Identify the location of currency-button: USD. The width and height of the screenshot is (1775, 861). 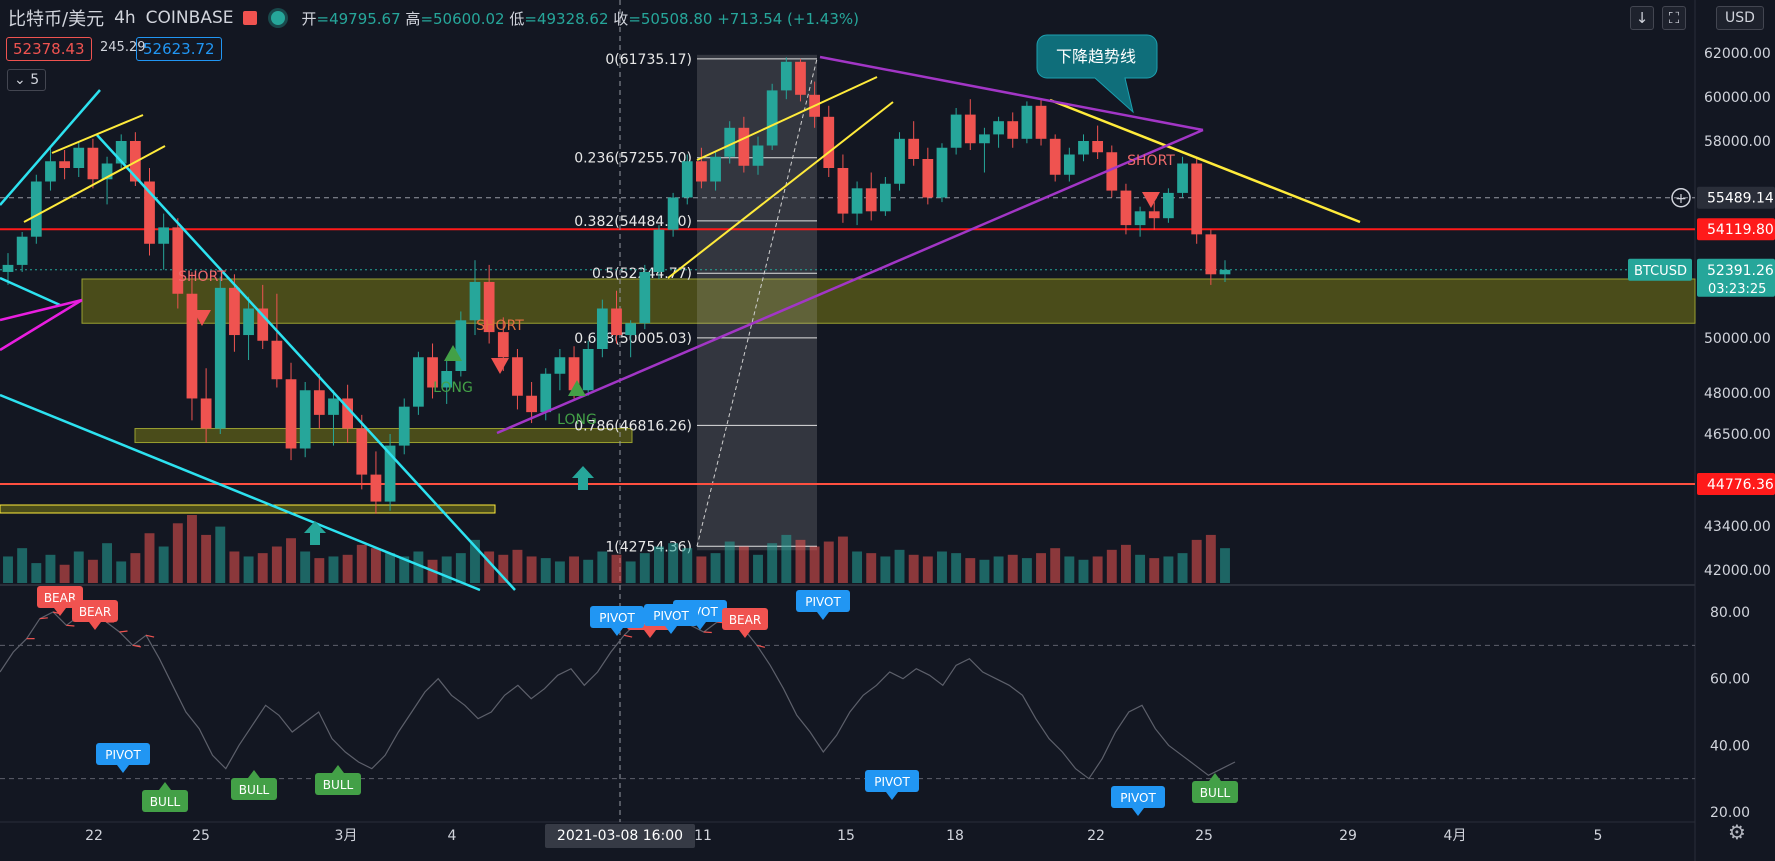
(1740, 18).